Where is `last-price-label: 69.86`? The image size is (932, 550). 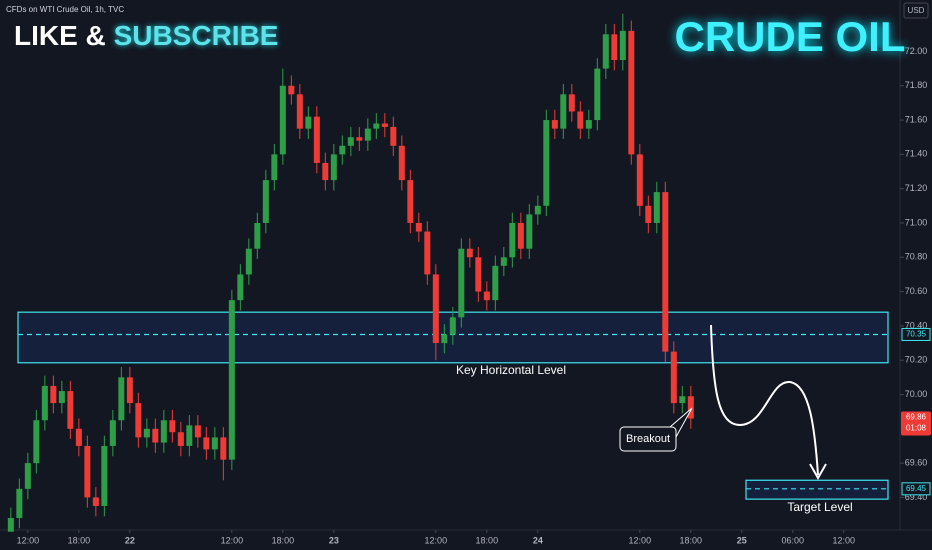 last-price-label: 69.86 is located at coordinates (916, 417).